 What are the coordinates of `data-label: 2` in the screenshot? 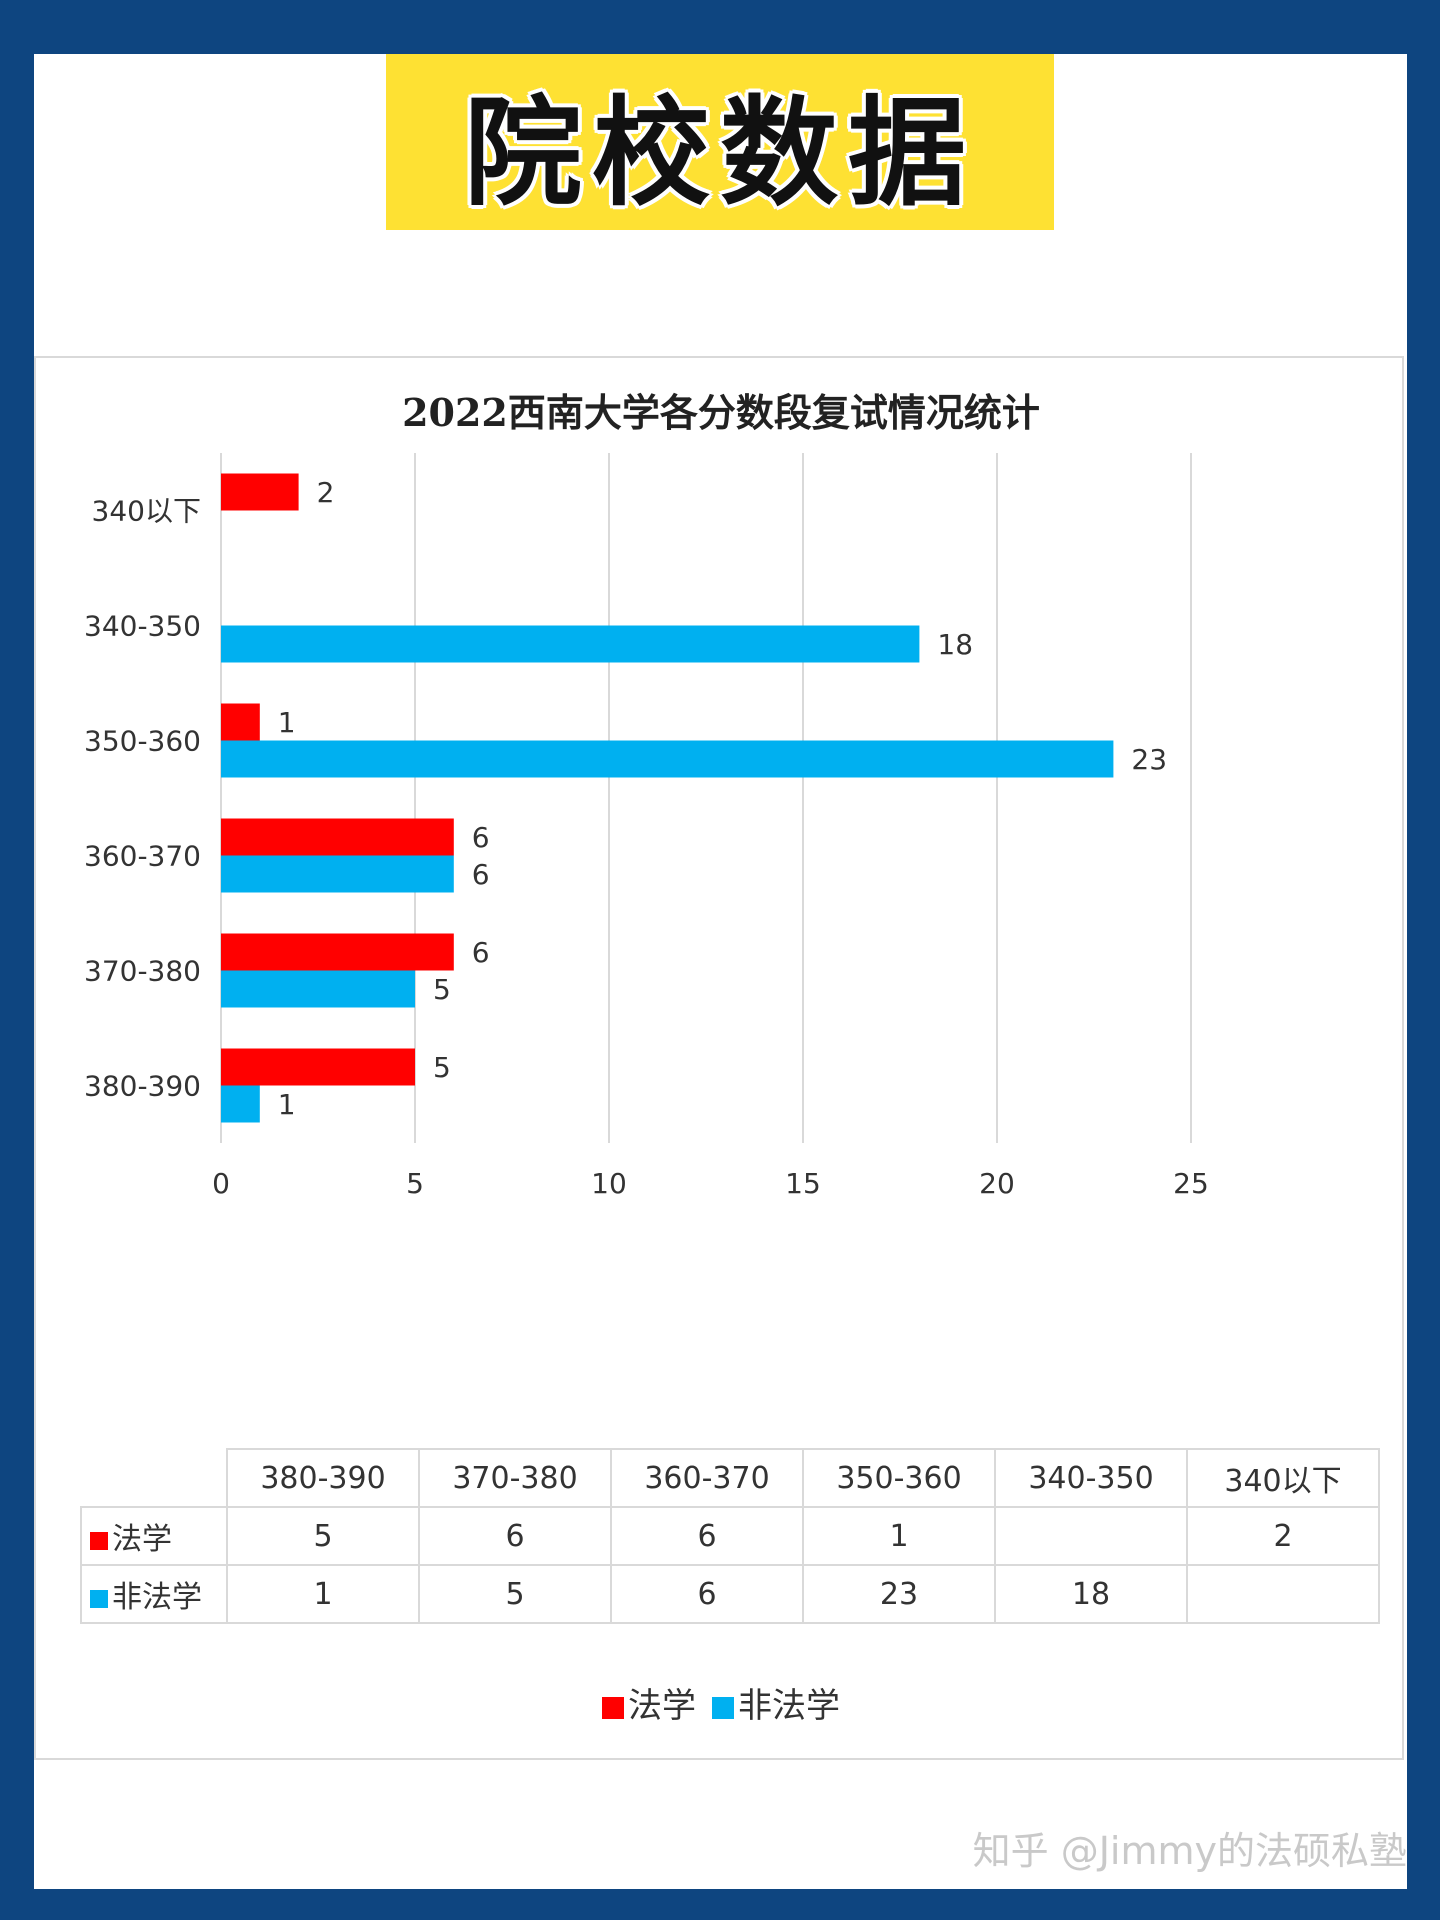 It's located at (326, 492).